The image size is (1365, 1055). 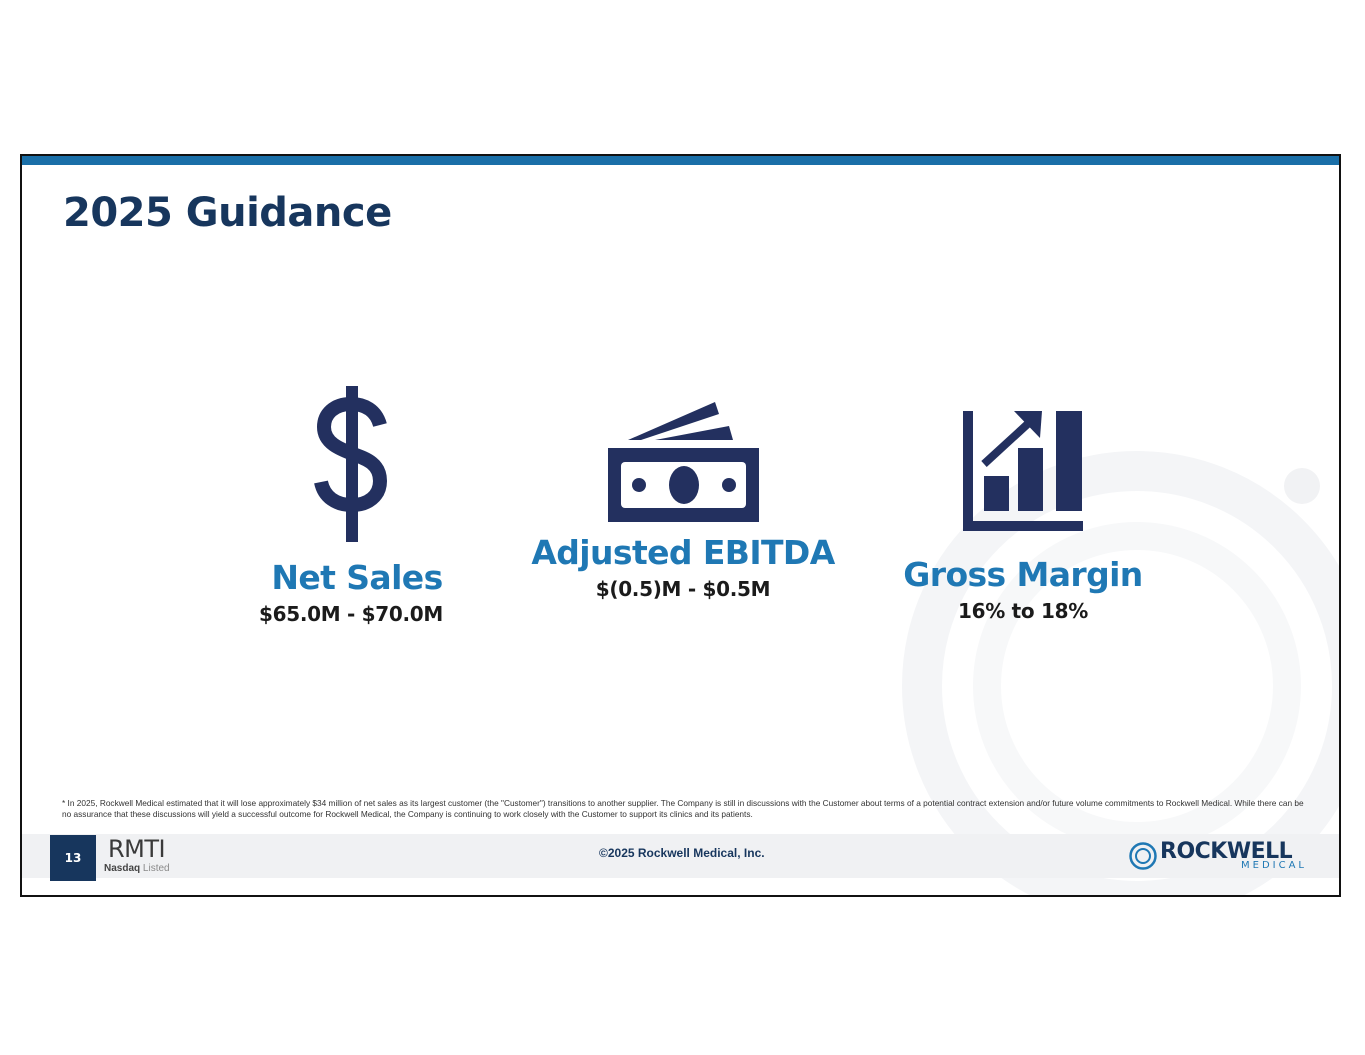 I want to click on metric-adjusted-ebitda: Adjusted EBITDA $(0.5)M - $0.5M, so click(x=683, y=501).